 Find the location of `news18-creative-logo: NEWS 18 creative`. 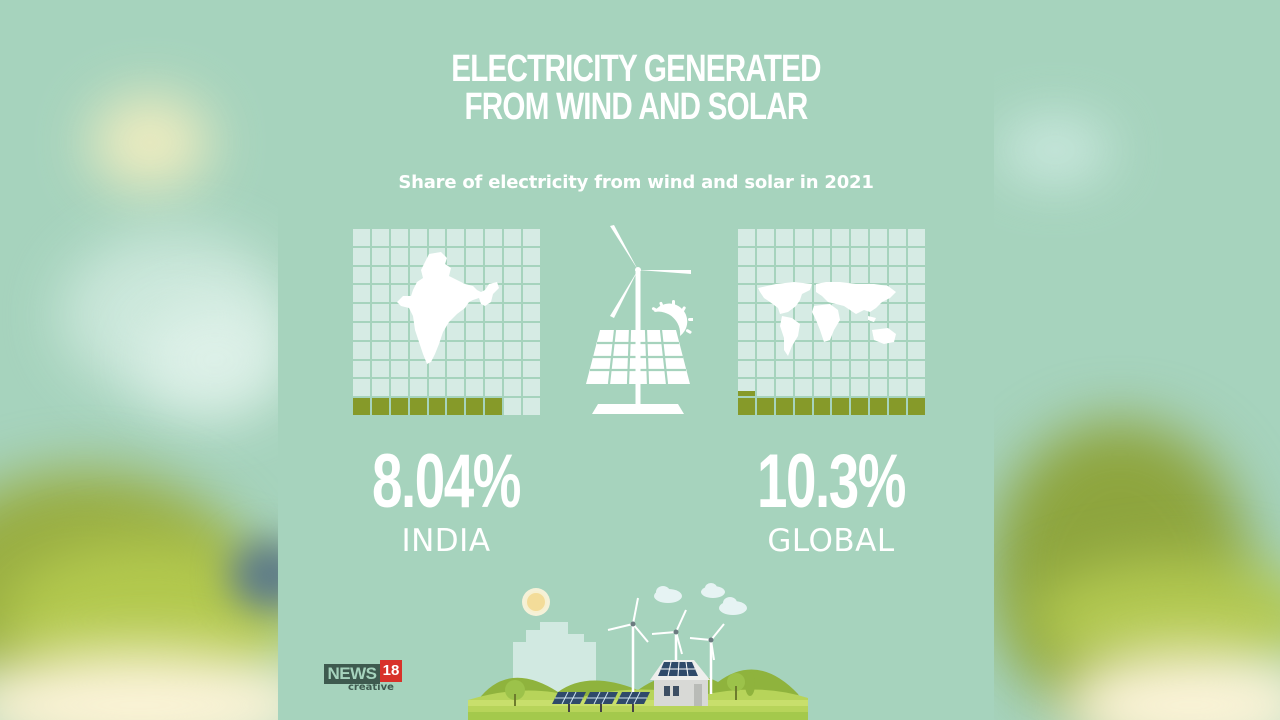

news18-creative-logo: NEWS 18 creative is located at coordinates (365, 677).